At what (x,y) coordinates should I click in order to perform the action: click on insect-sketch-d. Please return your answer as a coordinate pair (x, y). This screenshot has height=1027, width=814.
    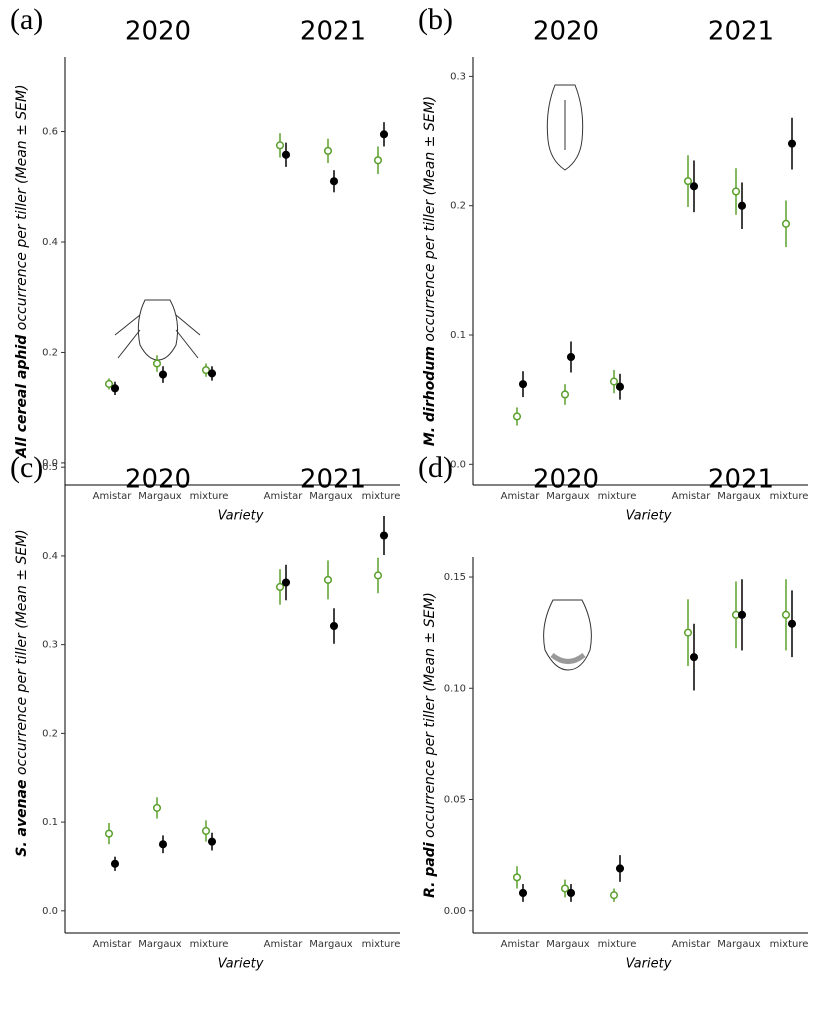
    Looking at the image, I should click on (567, 635).